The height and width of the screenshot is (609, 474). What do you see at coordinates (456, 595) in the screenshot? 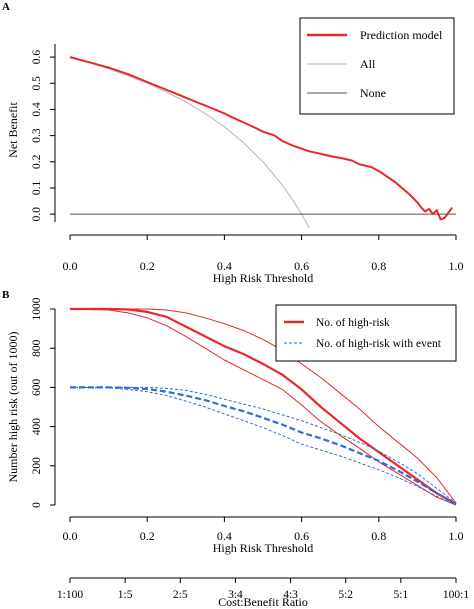
I see `panel-b-x2-tick-label: 100:1` at bounding box center [456, 595].